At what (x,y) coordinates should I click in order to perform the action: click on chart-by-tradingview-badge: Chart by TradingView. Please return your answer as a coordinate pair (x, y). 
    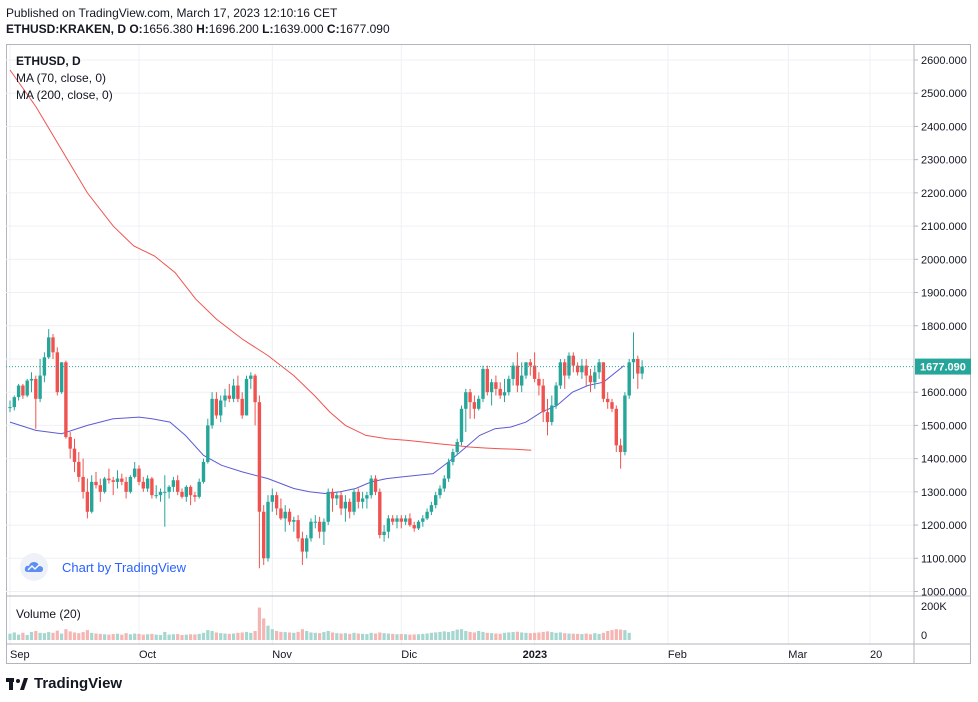
    Looking at the image, I should click on (103, 567).